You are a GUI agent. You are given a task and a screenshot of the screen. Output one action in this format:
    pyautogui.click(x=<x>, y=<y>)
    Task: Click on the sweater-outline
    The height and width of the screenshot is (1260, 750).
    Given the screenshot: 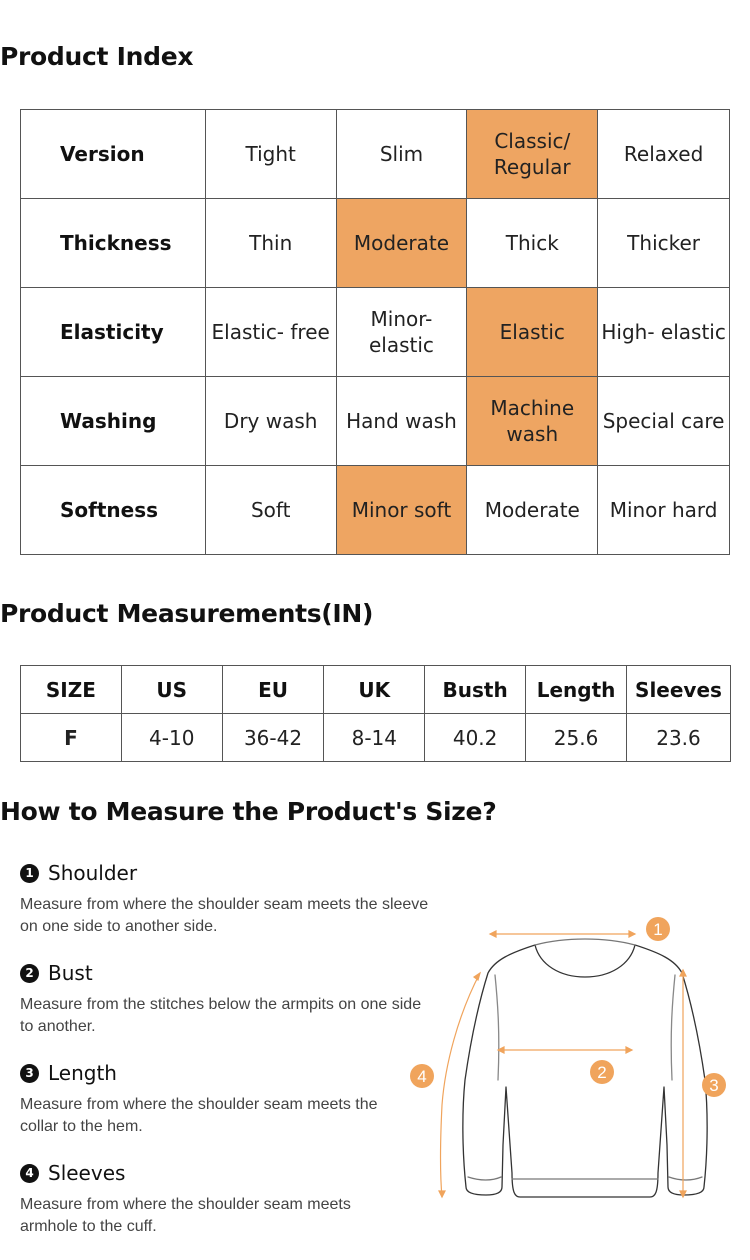 What is the action you would take?
    pyautogui.click(x=585, y=1071)
    